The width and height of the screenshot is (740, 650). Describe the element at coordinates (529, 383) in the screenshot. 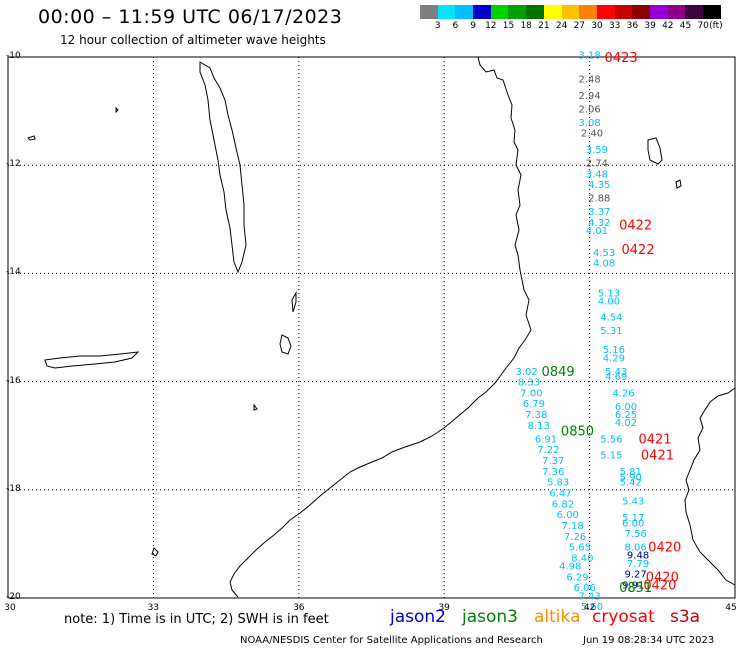

I see `swh-value: 8.33` at that location.